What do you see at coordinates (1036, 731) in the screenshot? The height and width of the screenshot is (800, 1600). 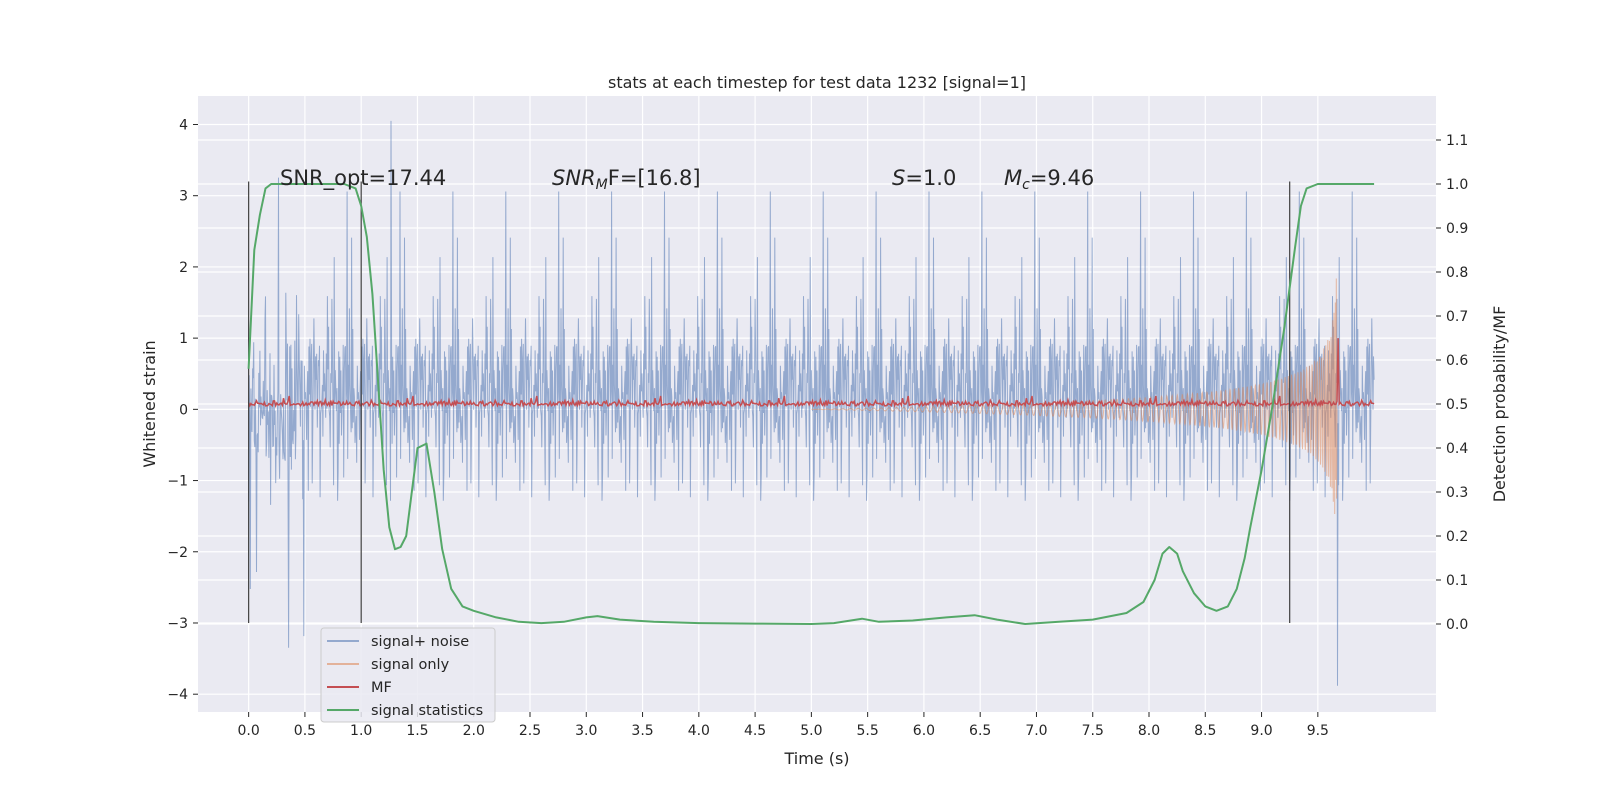 I see `x-tick-label: 7.0` at bounding box center [1036, 731].